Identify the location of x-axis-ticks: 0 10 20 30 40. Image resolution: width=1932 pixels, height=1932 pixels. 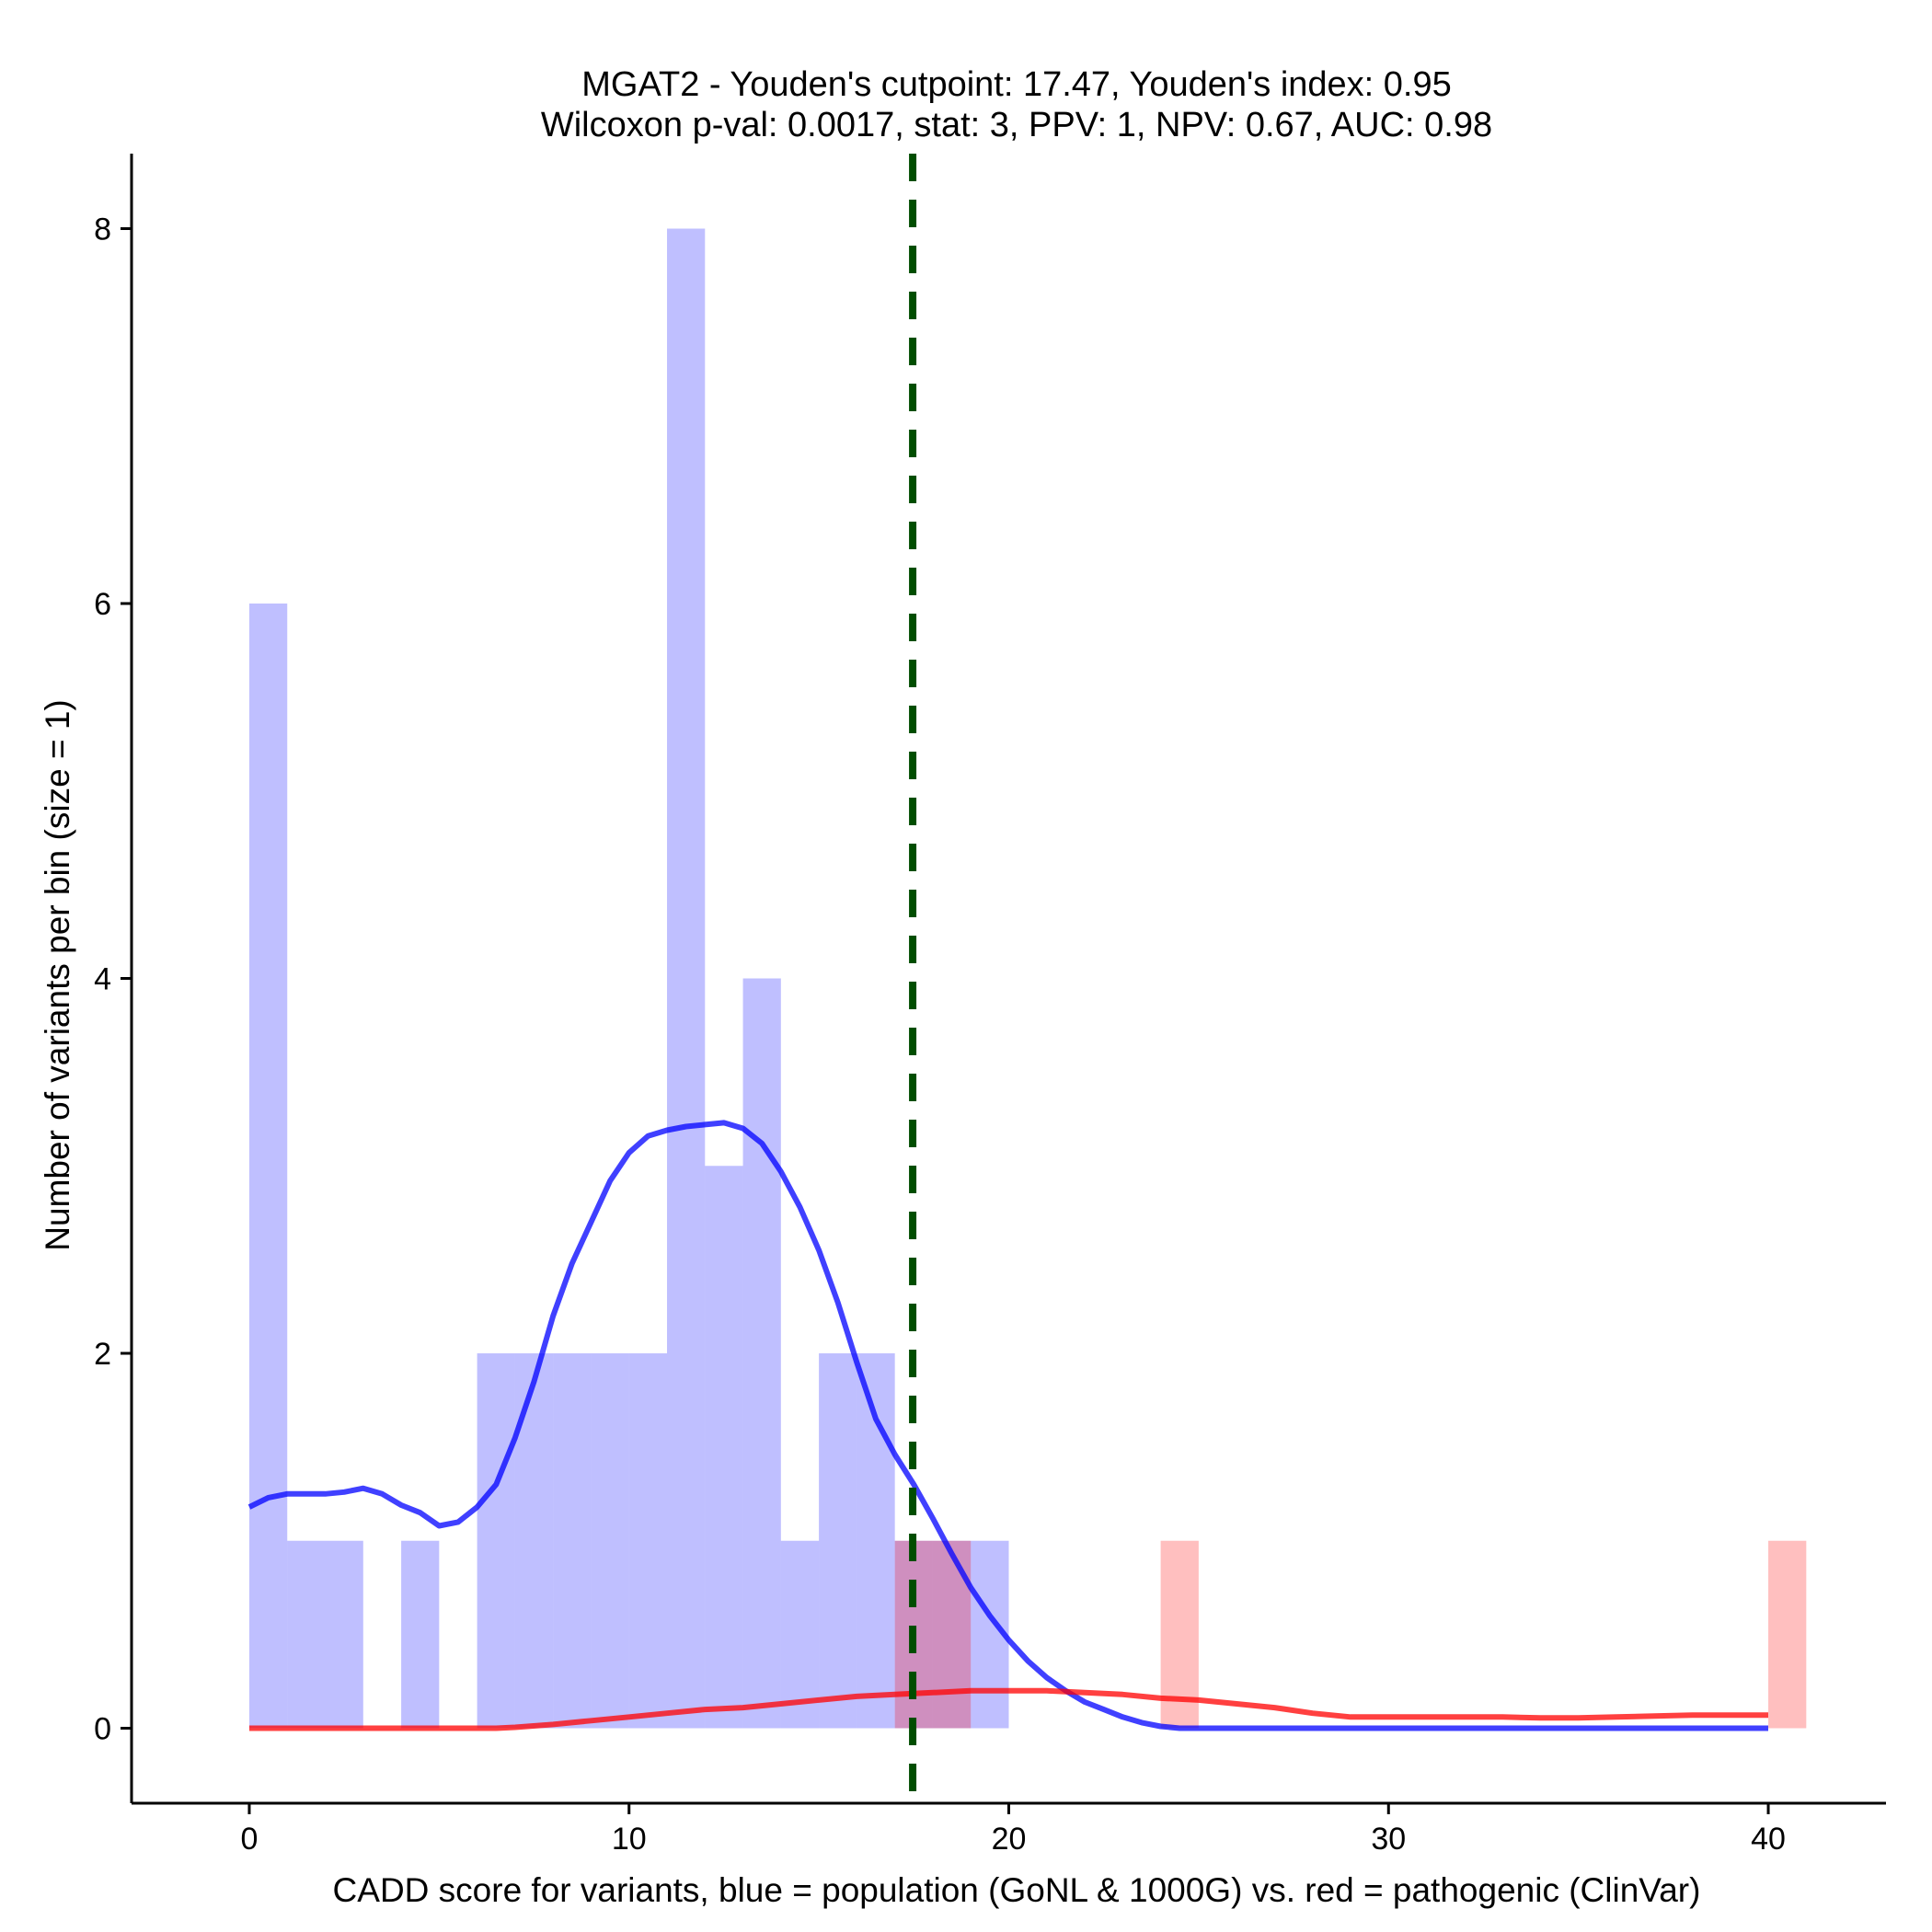
(1013, 1830).